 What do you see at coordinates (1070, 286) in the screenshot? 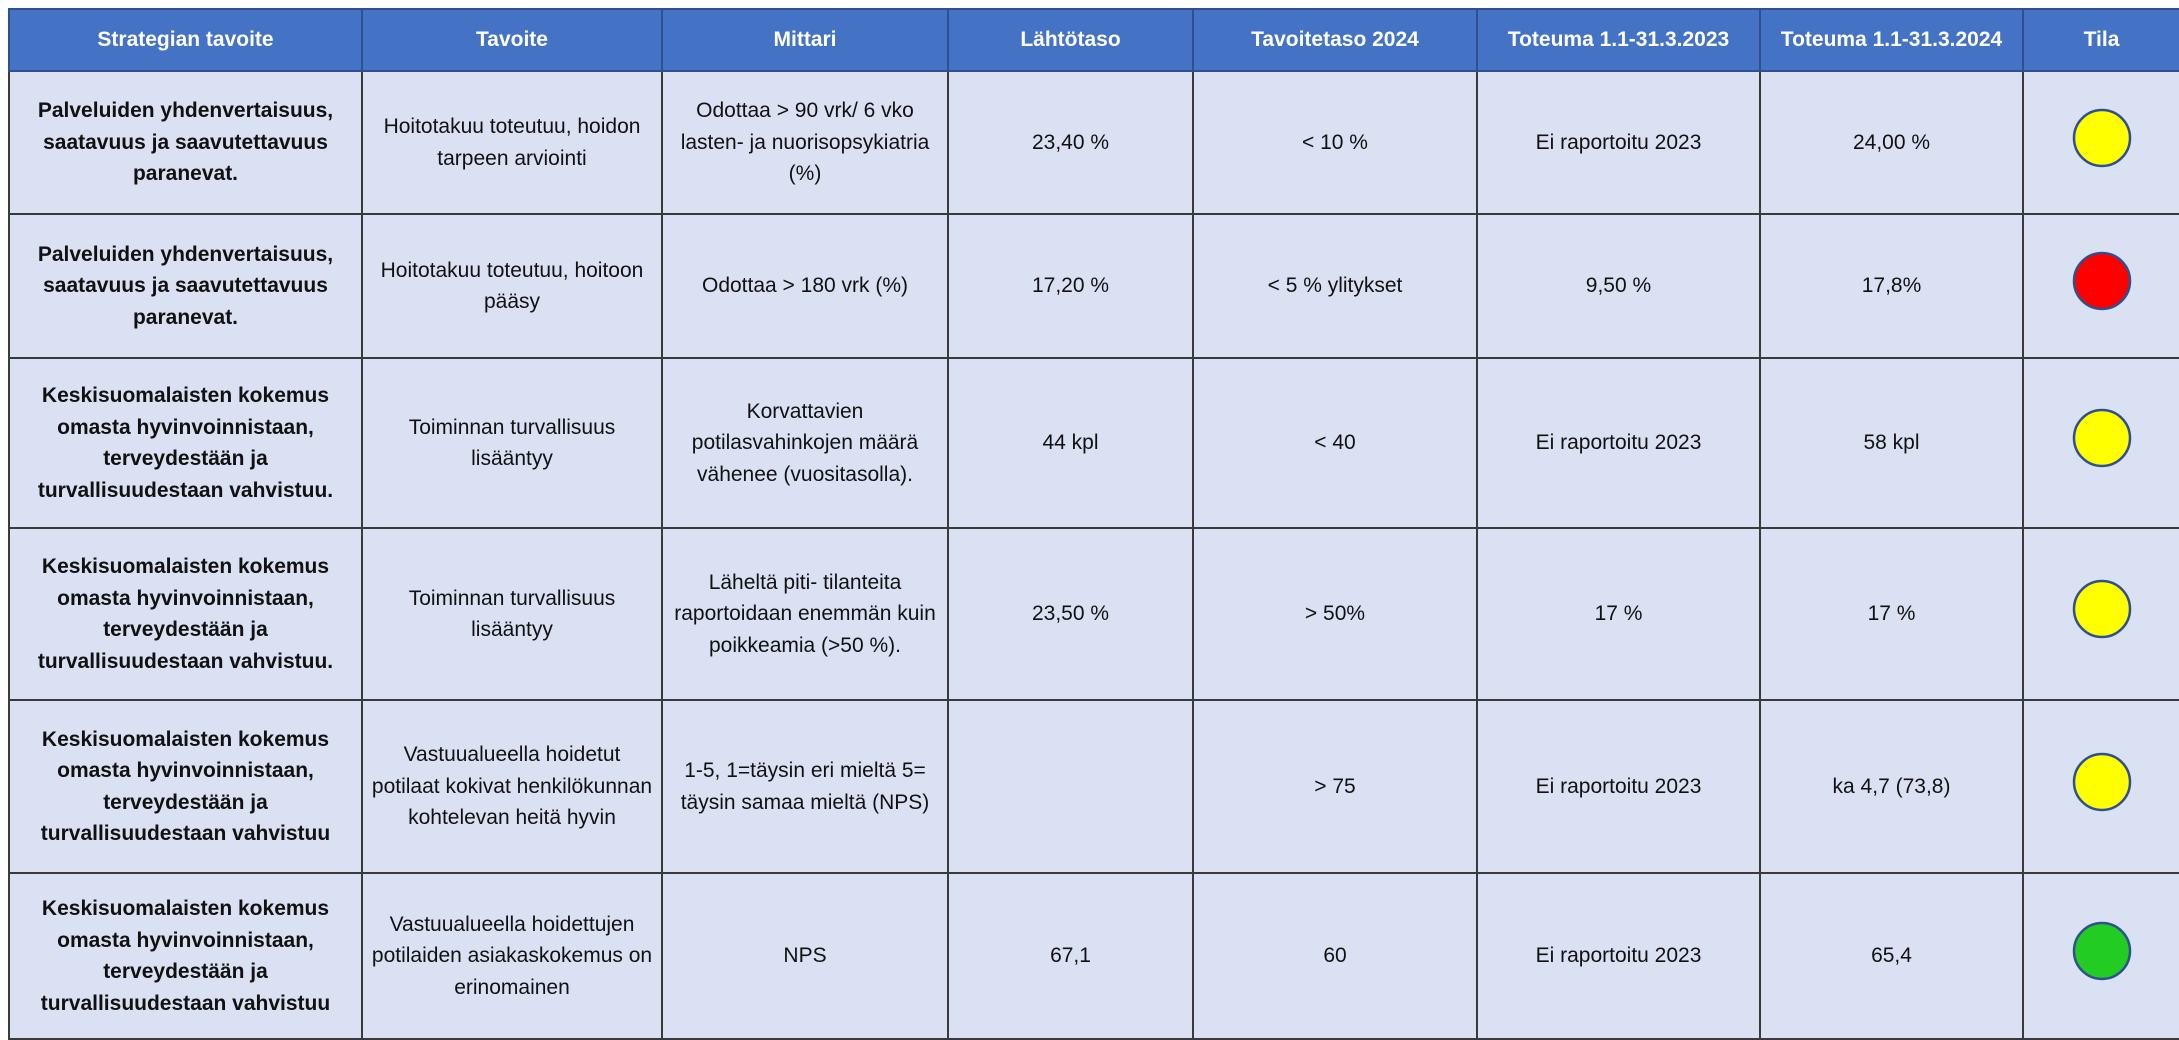
I see `table-cell: 17,20 %` at bounding box center [1070, 286].